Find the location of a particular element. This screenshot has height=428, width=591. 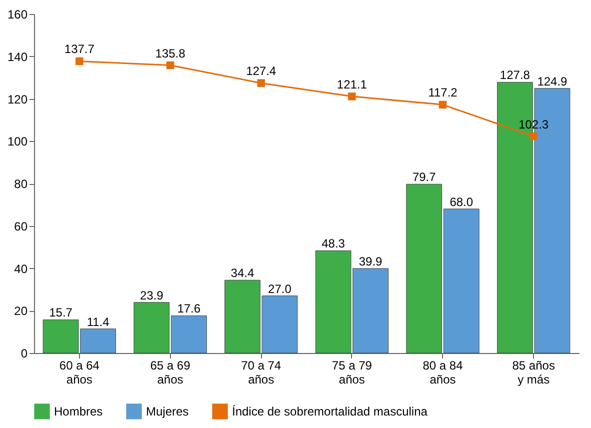

legend-label: Hombres is located at coordinates (78, 411).